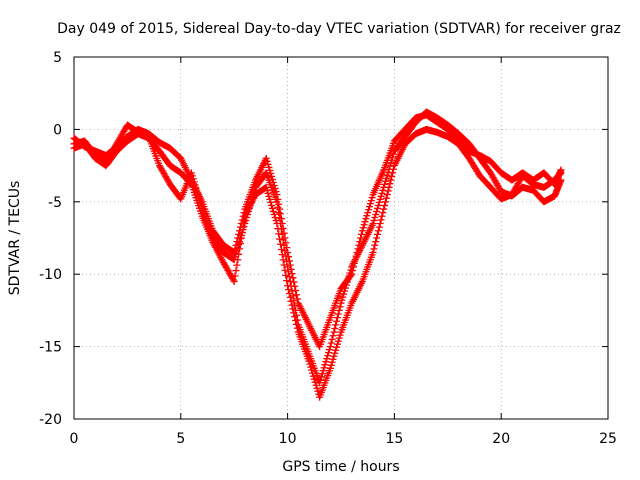 This screenshot has width=640, height=480. Describe the element at coordinates (394, 439) in the screenshot. I see `x-tick-label: 15` at that location.